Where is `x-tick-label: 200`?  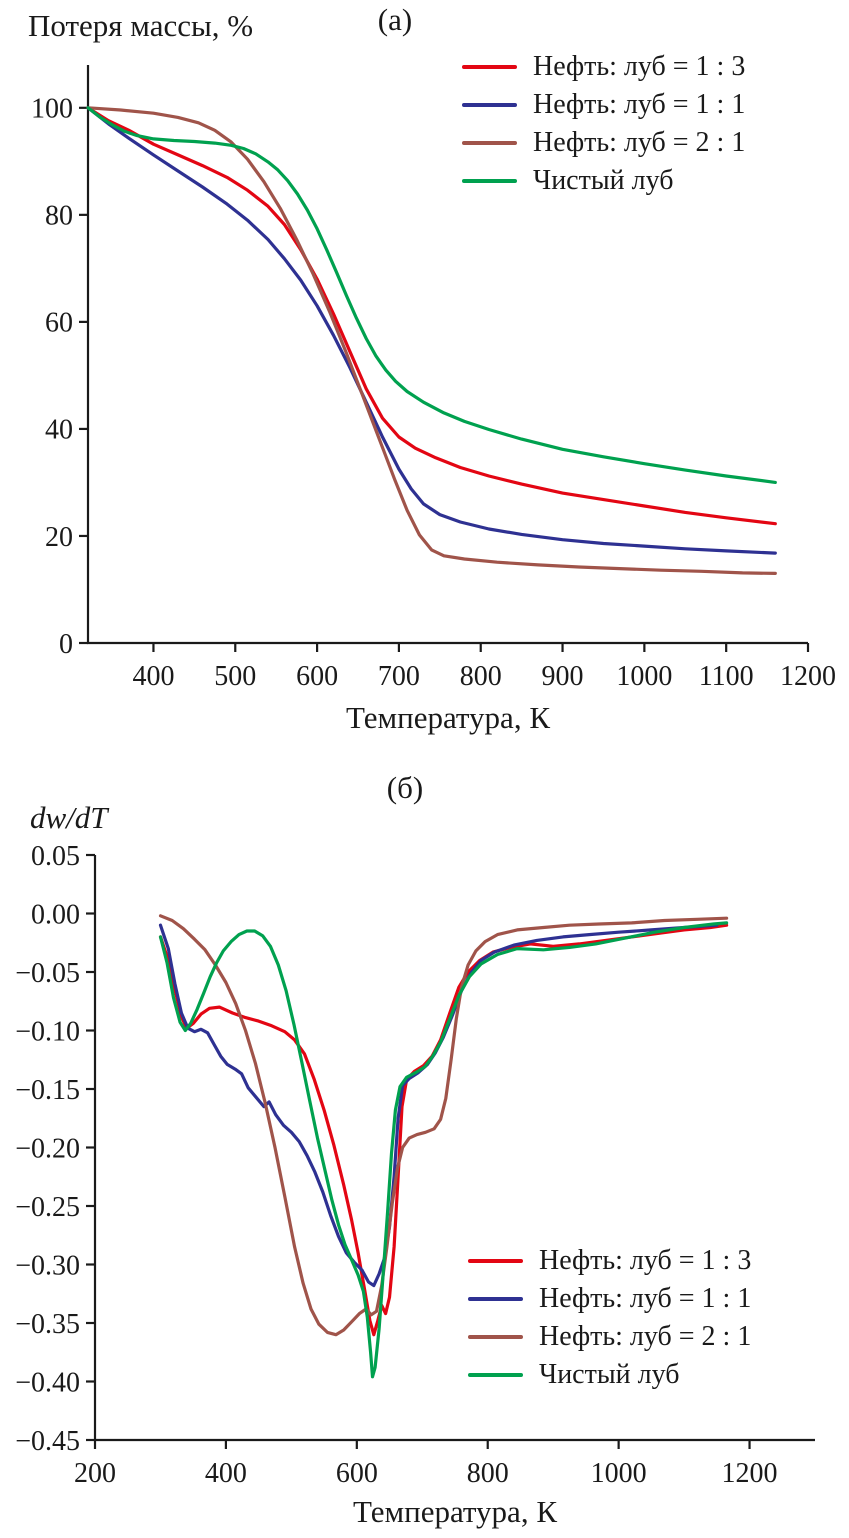
x-tick-label: 200 is located at coordinates (95, 1473).